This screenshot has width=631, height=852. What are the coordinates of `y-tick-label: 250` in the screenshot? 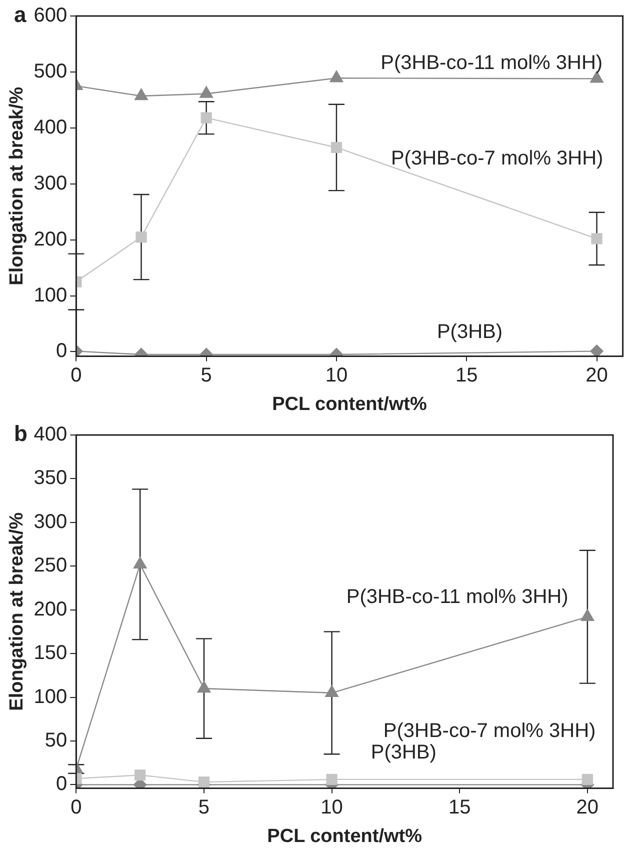 It's located at (51, 565).